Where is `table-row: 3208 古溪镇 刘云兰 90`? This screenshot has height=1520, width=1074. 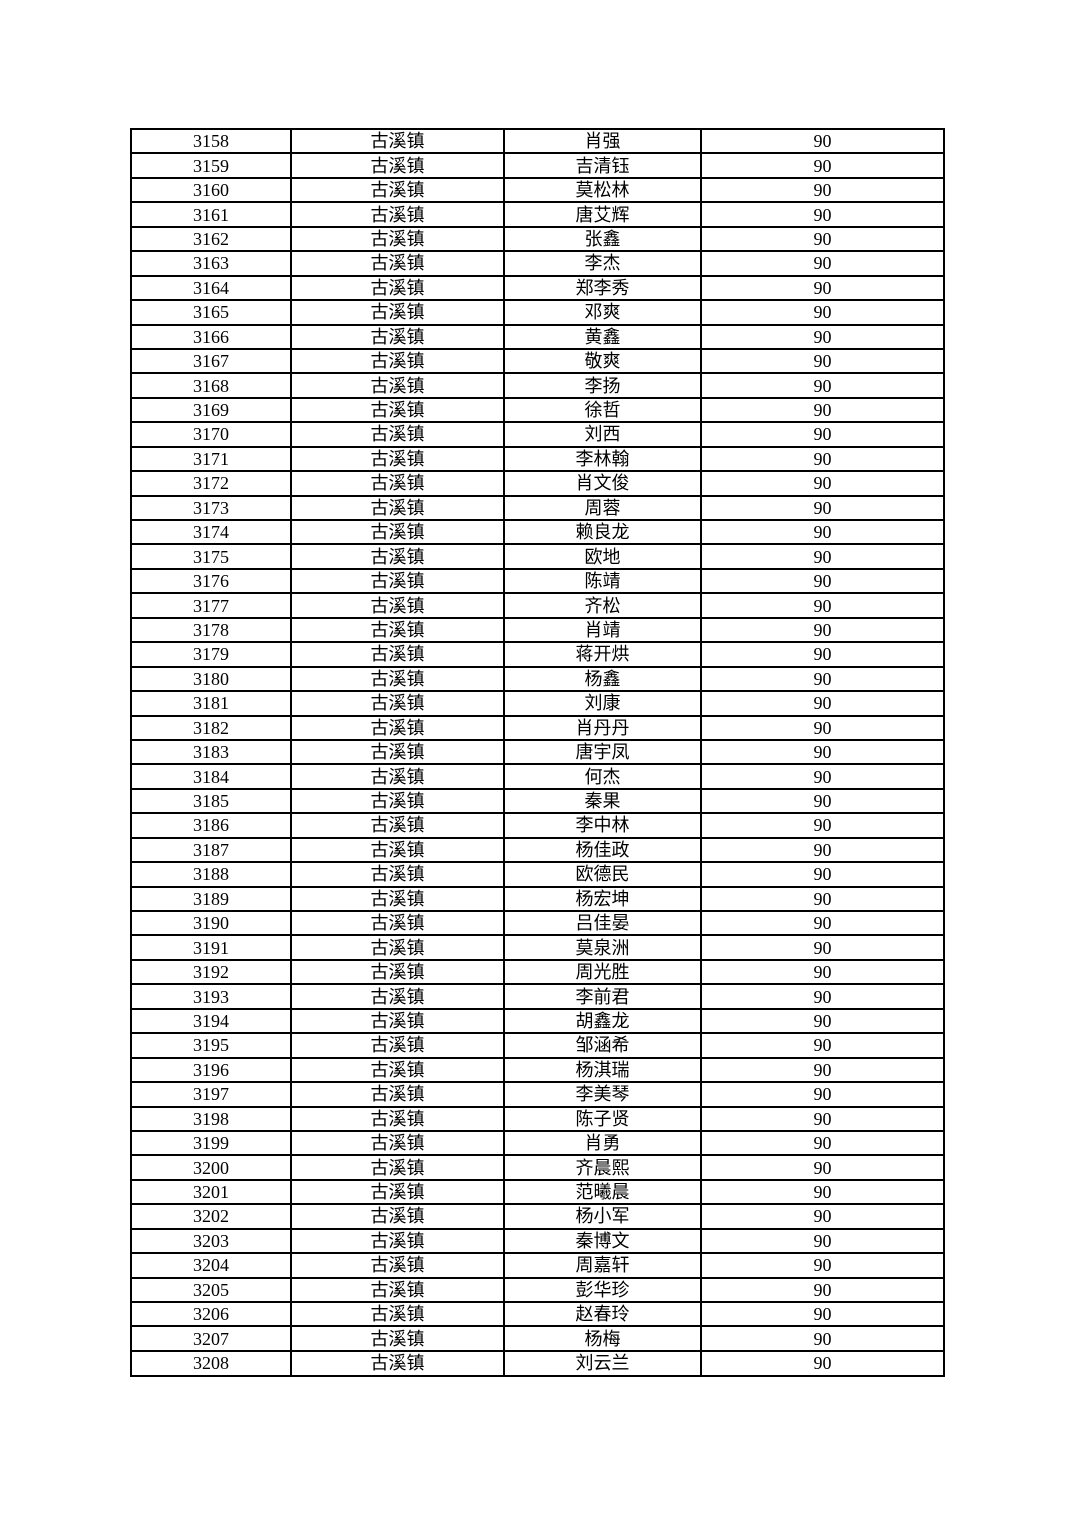
table-row: 3208 古溪镇 刘云兰 90 is located at coordinates (537, 1363).